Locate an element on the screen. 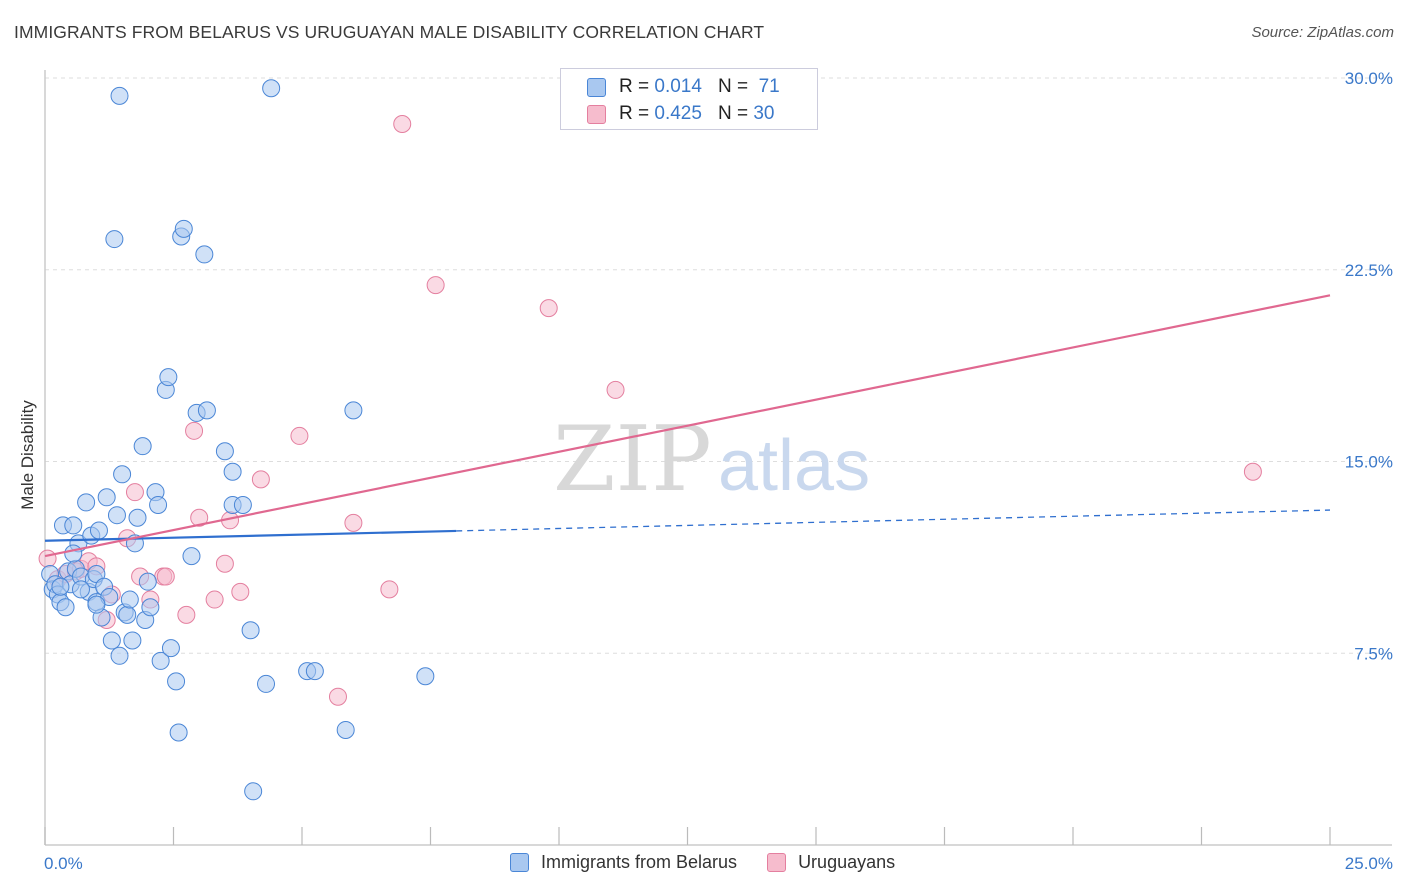  legend-item-uruguayans: Uruguayans is located at coordinates (831, 862).